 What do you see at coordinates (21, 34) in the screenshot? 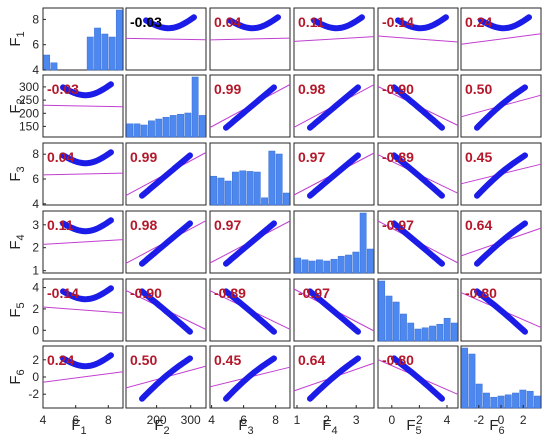
I see `y-axis-label-subscript: 1` at bounding box center [21, 34].